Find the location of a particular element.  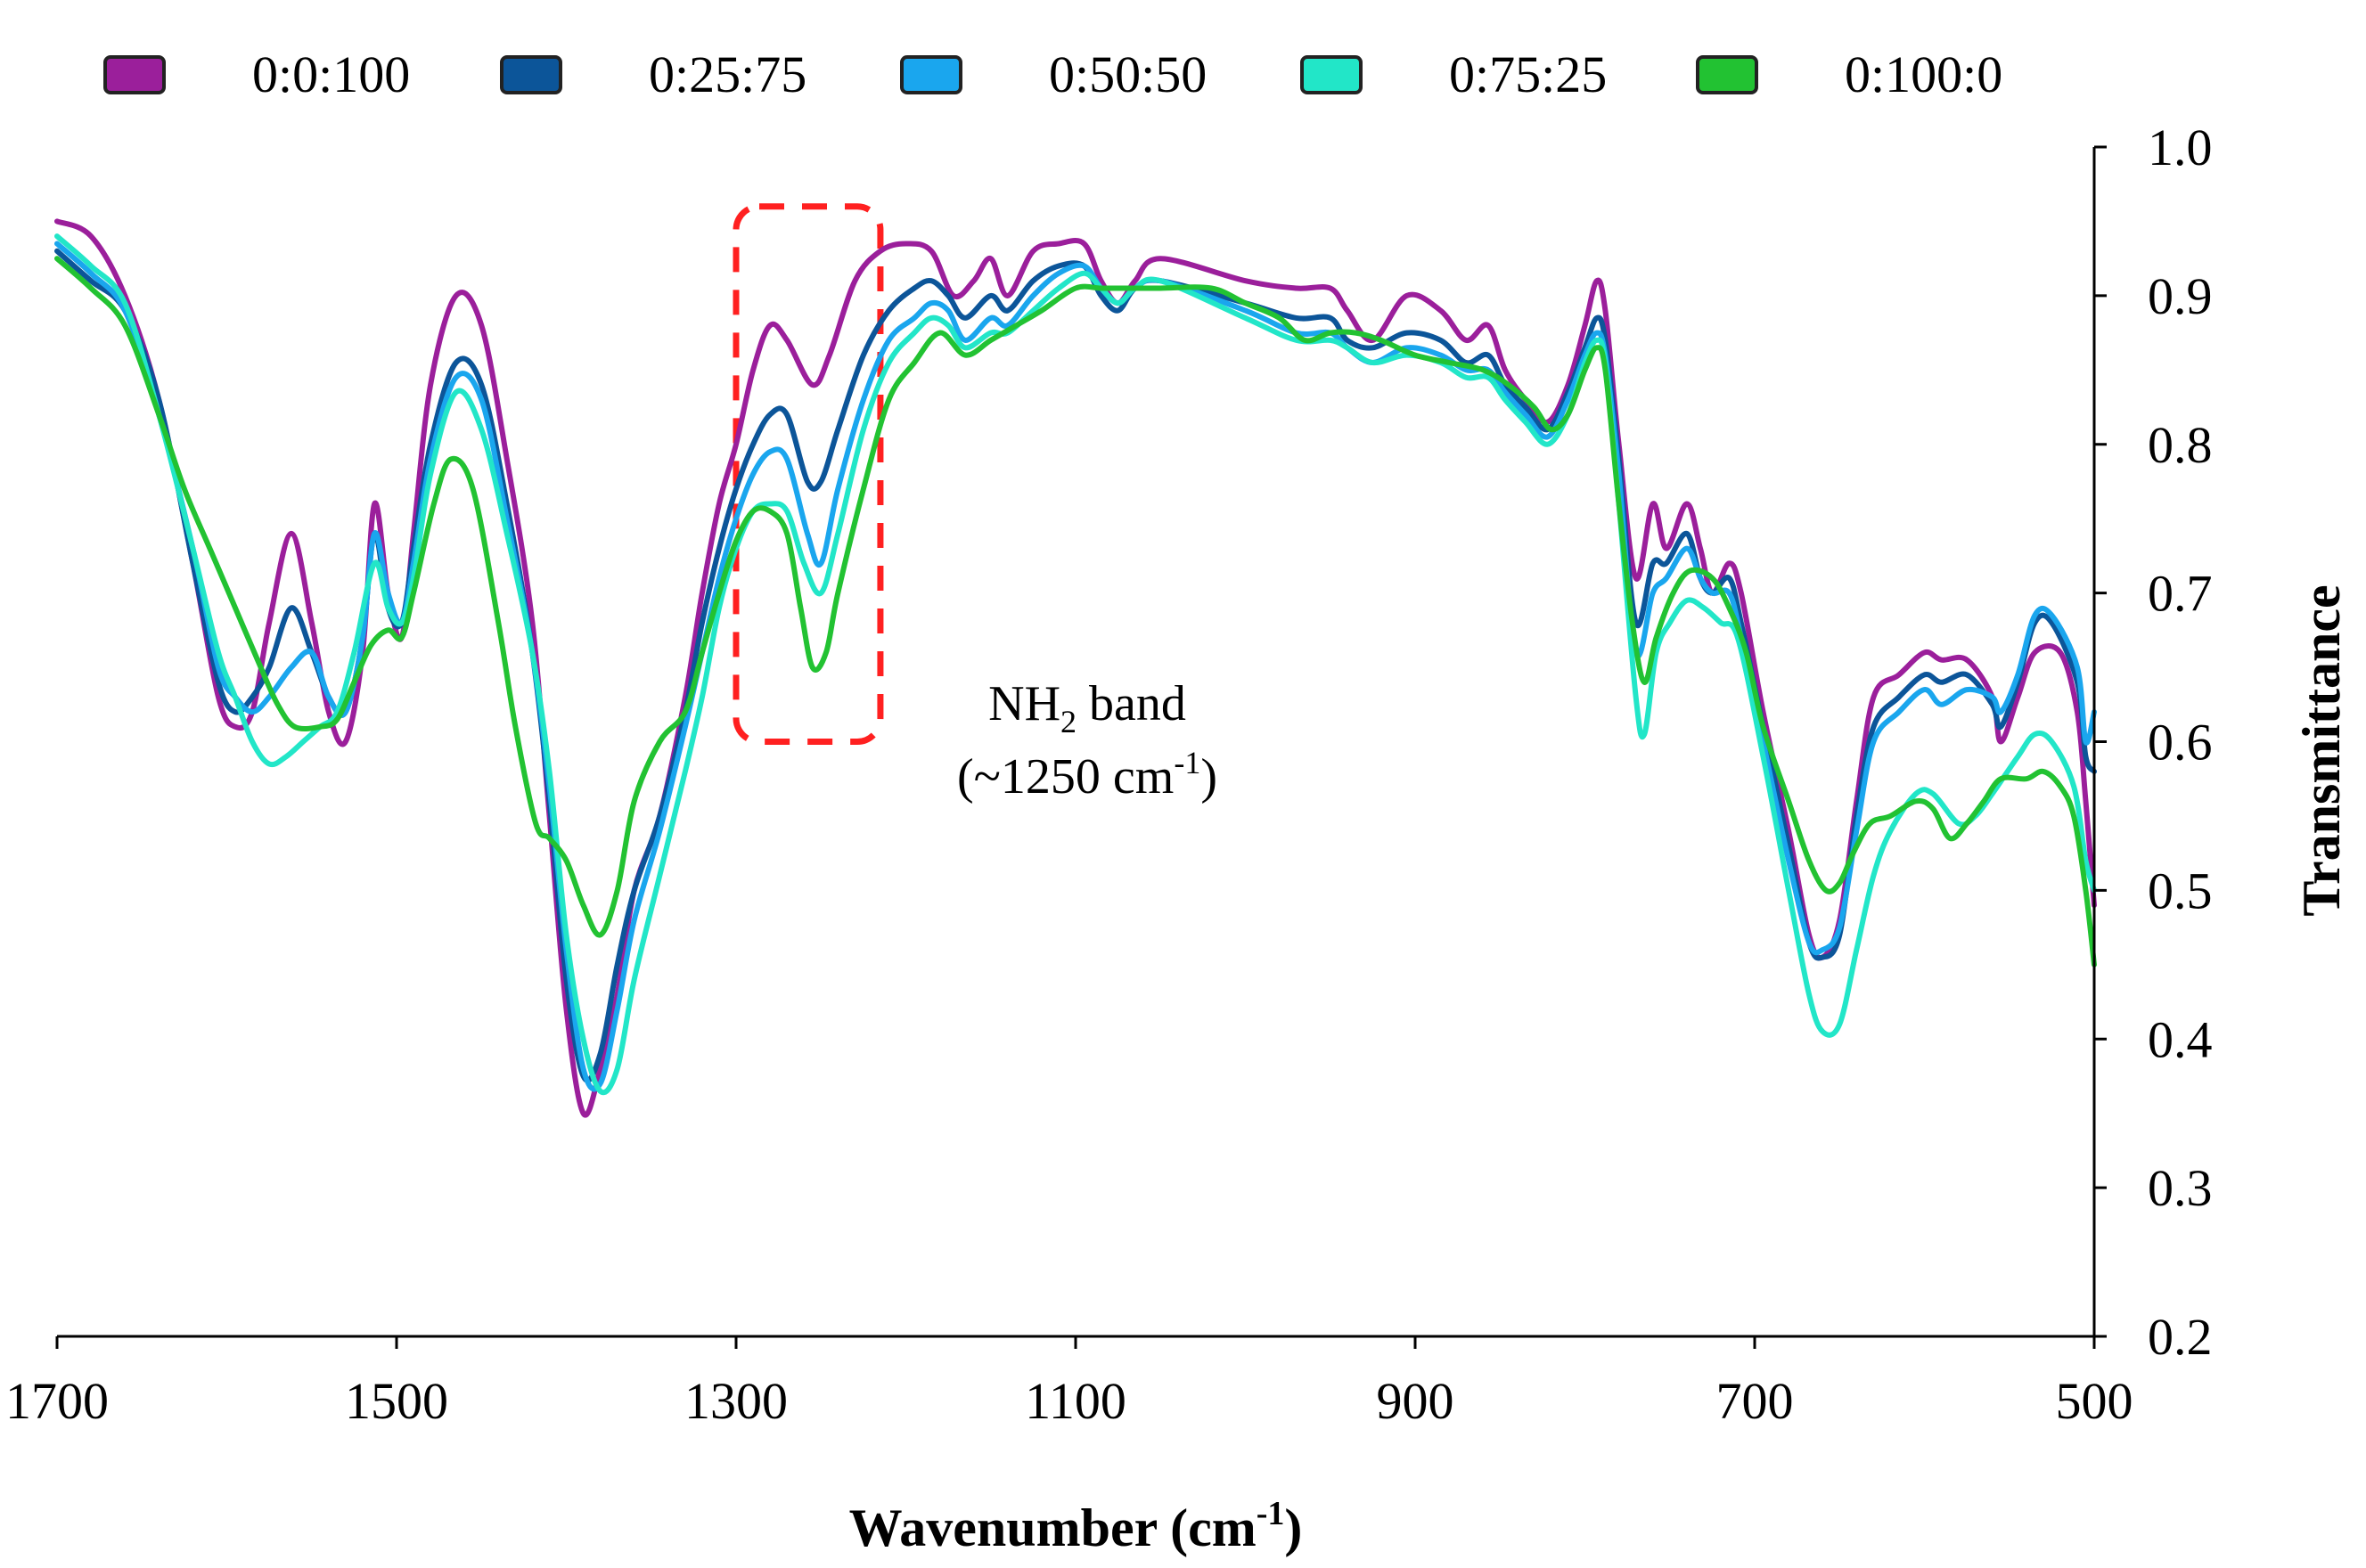

y-axis-ticks: 0.2 0.3 0.4 0.5 0.6 0.7 0.8 0.9 1.0 is located at coordinates (2153, 742).